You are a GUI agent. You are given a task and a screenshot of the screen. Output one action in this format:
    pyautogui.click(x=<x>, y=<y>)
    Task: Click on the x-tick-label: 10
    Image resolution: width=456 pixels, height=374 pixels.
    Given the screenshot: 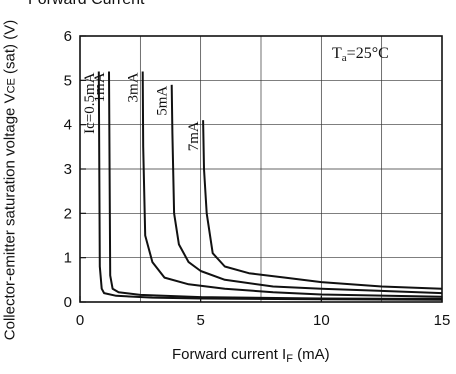 What is the action you would take?
    pyautogui.click(x=321, y=320)
    